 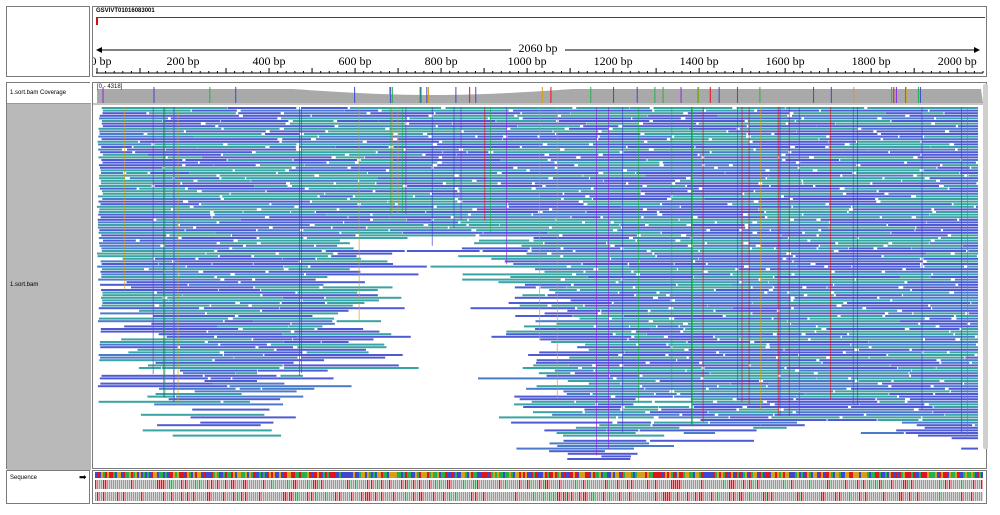 What do you see at coordinates (38, 93) in the screenshot?
I see `coverage-track-label: 1.sort.bam Coverage` at bounding box center [38, 93].